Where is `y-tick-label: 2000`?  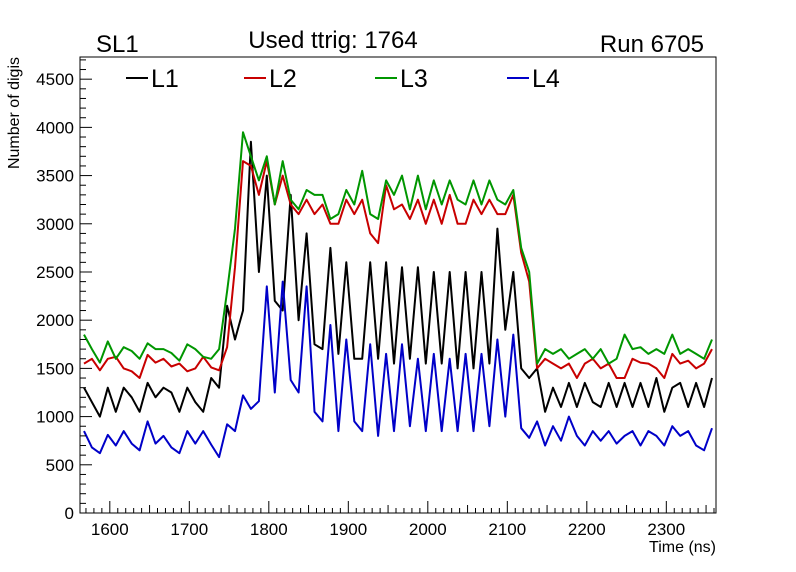
y-tick-label: 2000 is located at coordinates (55, 320).